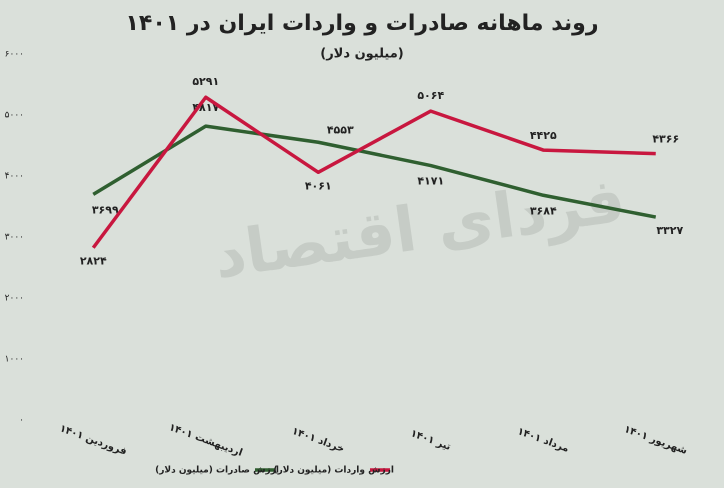 The height and width of the screenshot is (488, 724). Describe the element at coordinates (14, 116) in the screenshot. I see `y-tick-label: ۵۰۰۰` at that location.